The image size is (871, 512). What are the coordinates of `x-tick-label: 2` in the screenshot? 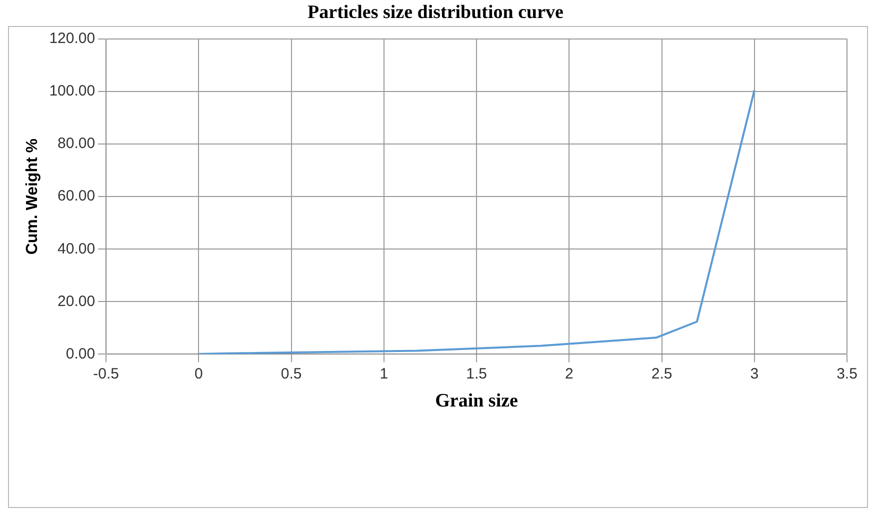 It's located at (569, 373).